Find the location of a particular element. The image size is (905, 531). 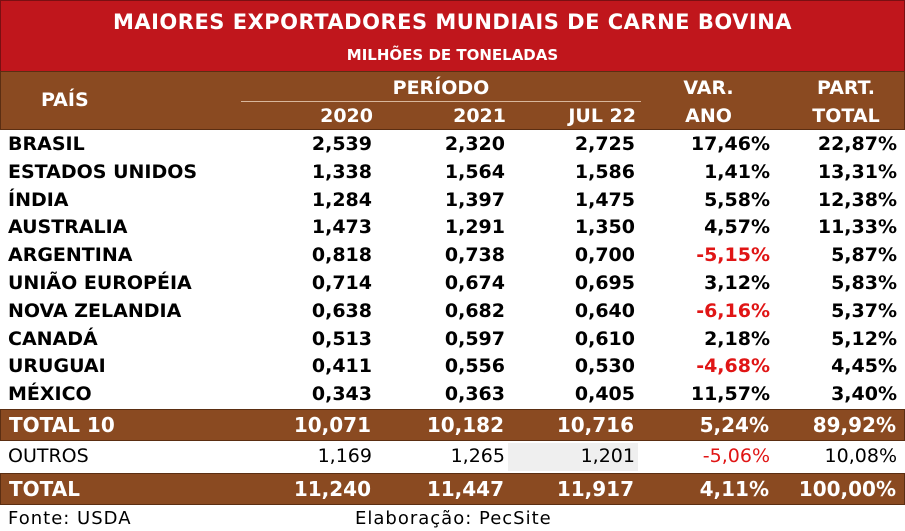

header-part-line2: TOTAL is located at coordinates (846, 116).